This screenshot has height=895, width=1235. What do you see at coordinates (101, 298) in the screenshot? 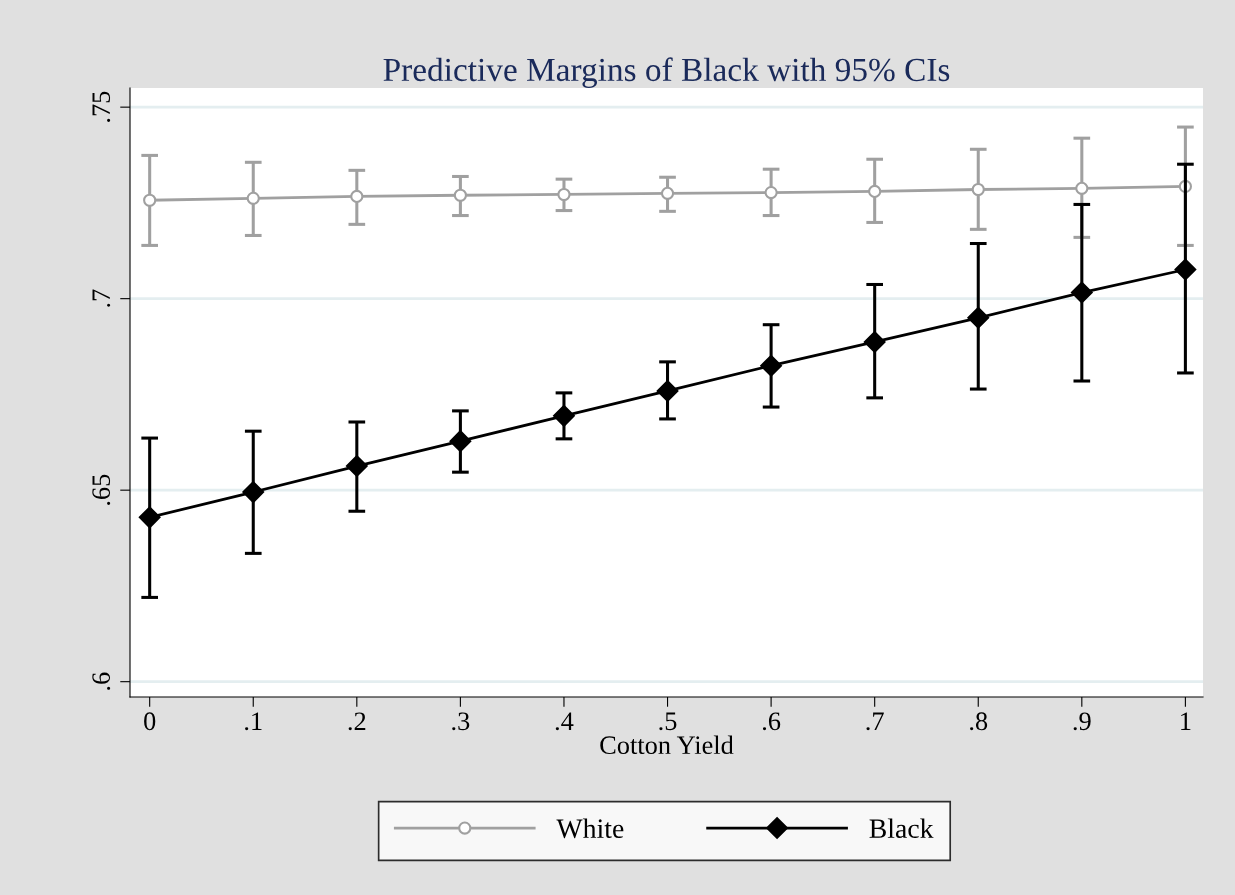
I see `y-tick-label: .7` at bounding box center [101, 298].